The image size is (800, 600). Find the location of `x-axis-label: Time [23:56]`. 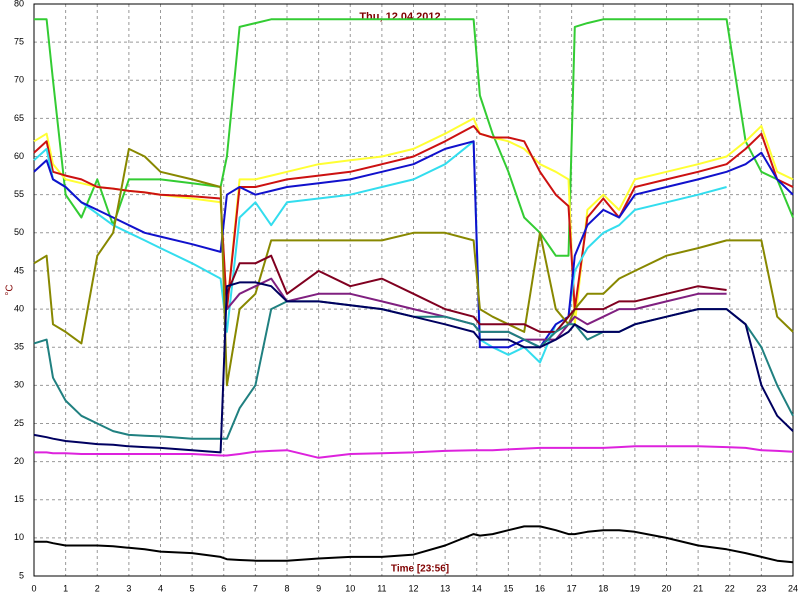

x-axis-label: Time [23:56] is located at coordinates (420, 569).